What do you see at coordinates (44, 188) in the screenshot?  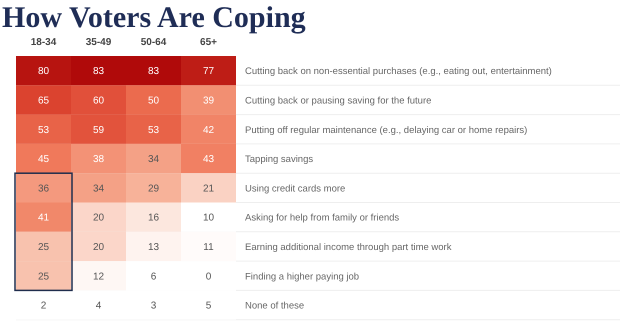 I see `data-label: 36` at bounding box center [44, 188].